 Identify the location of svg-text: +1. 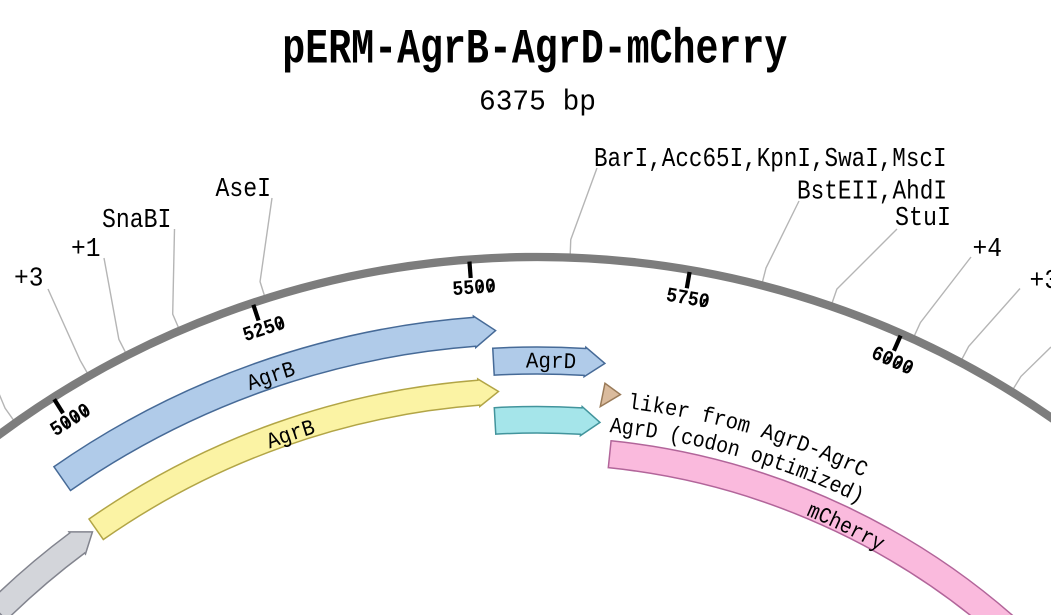
(86, 250).